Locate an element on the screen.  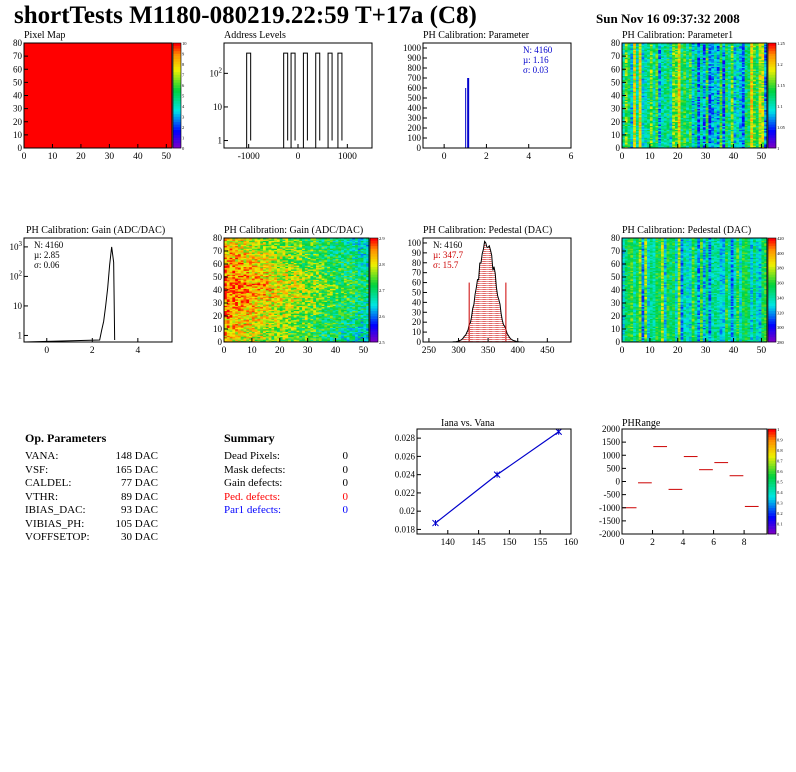
colorbar-label: 1 is located at coordinates (778, 148).